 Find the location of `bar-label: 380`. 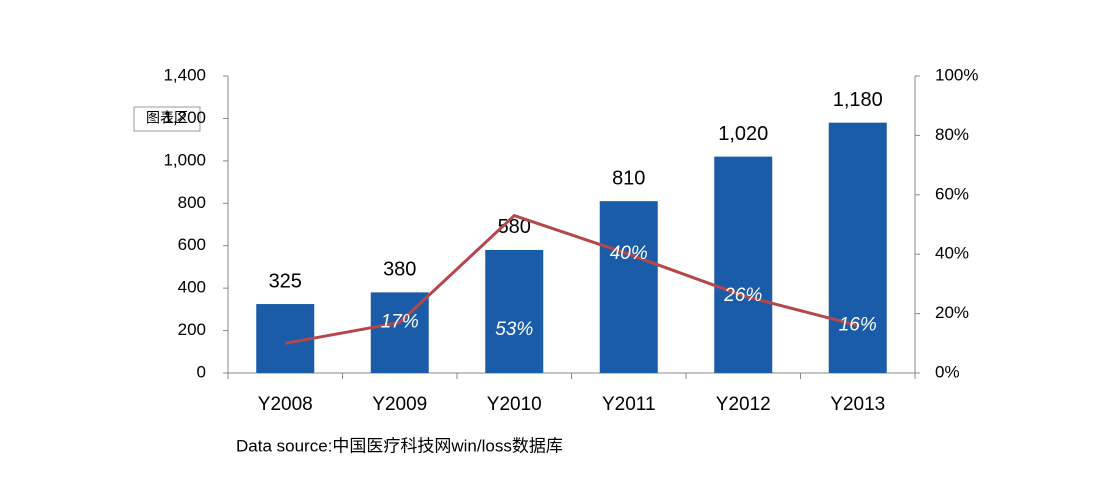

bar-label: 380 is located at coordinates (399, 270).